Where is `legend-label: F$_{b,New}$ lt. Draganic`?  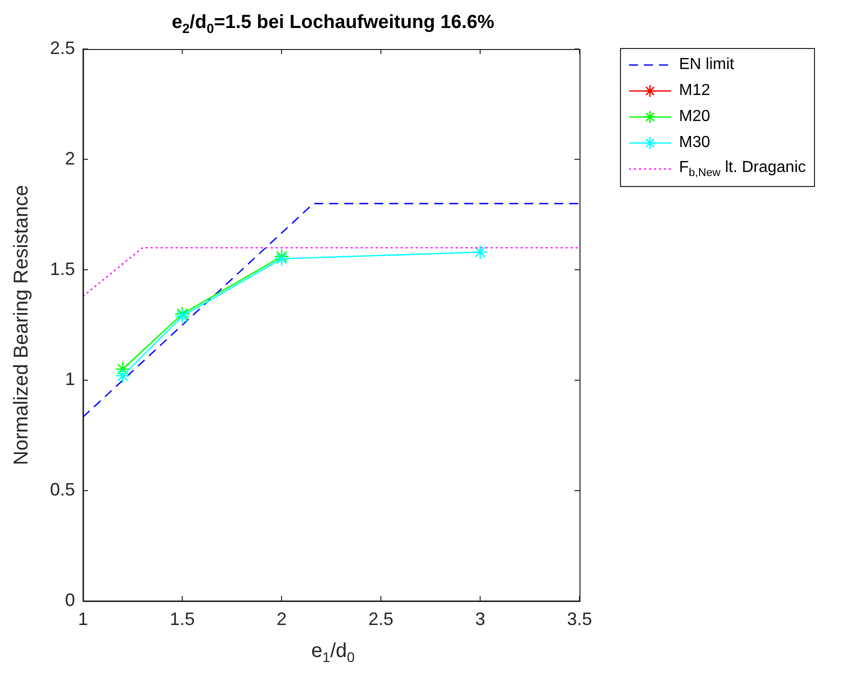 legend-label: F$_{b,New}$ lt. Draganic is located at coordinates (742, 169).